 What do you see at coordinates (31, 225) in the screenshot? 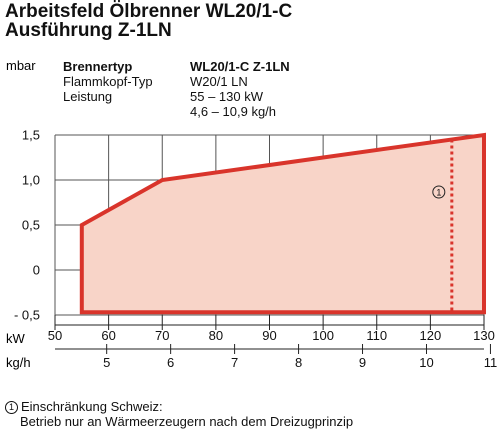
I see `y-tick-label-2: 0,5` at bounding box center [31, 225].